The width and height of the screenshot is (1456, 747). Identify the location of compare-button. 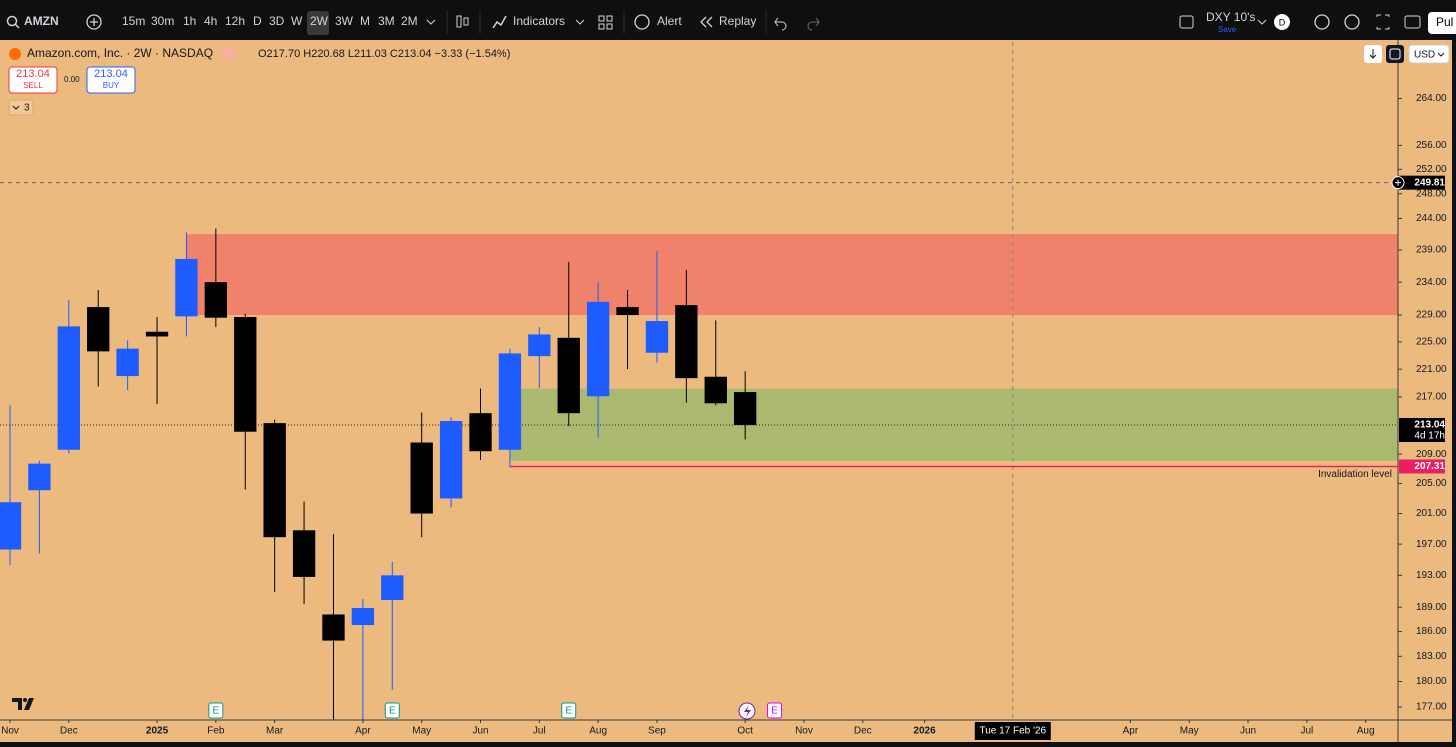
(94, 22).